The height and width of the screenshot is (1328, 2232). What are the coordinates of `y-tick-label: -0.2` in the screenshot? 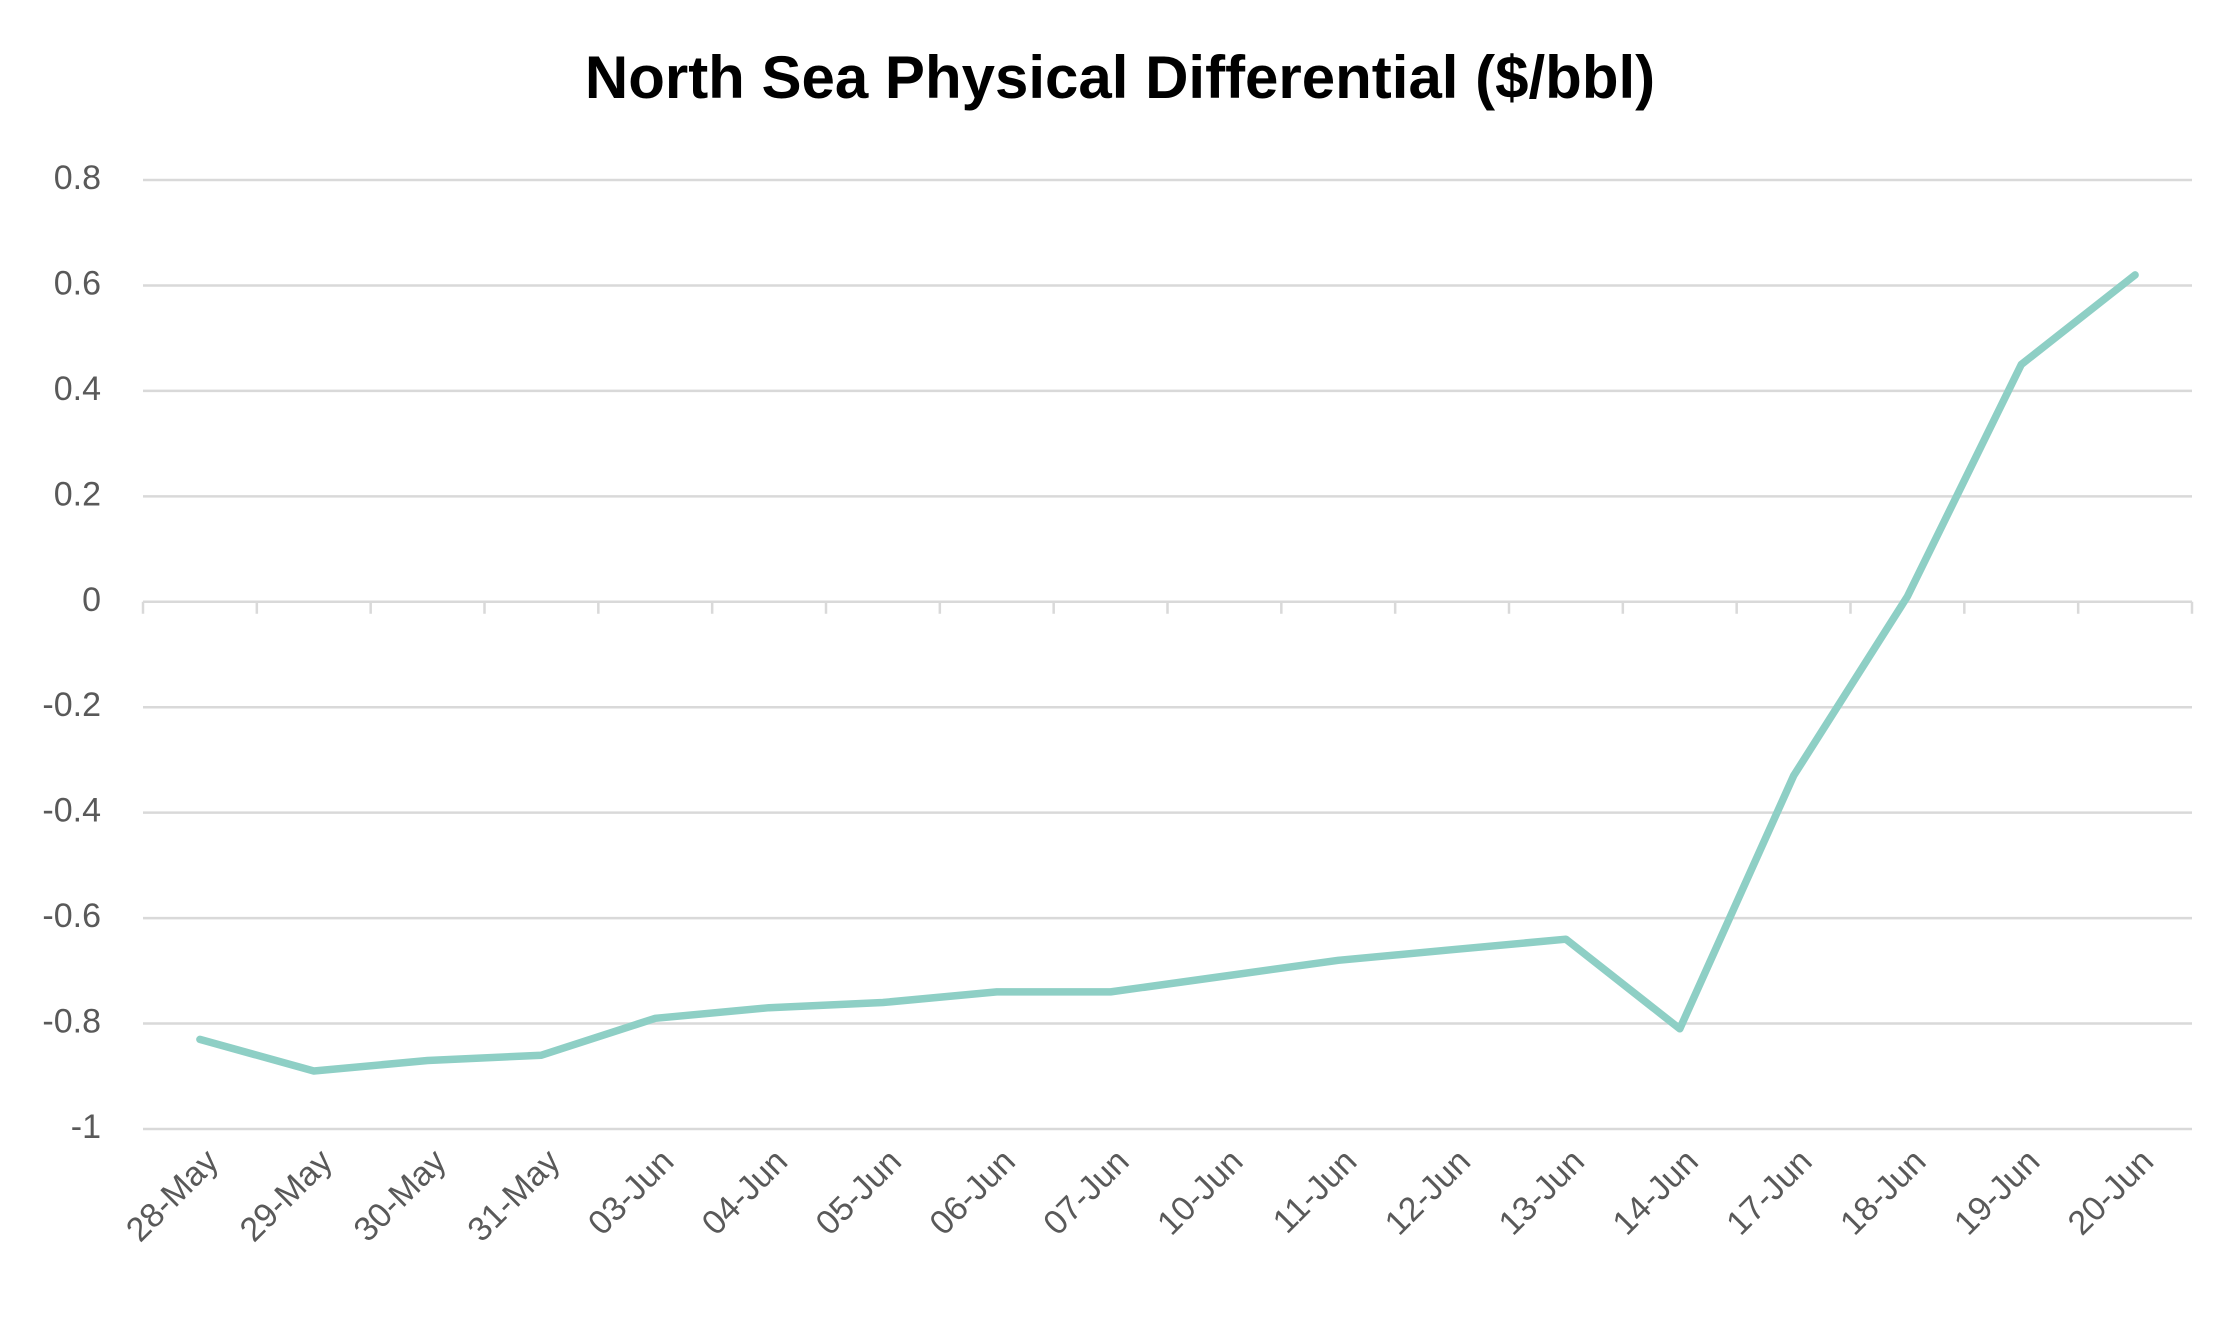 It's located at (71, 705).